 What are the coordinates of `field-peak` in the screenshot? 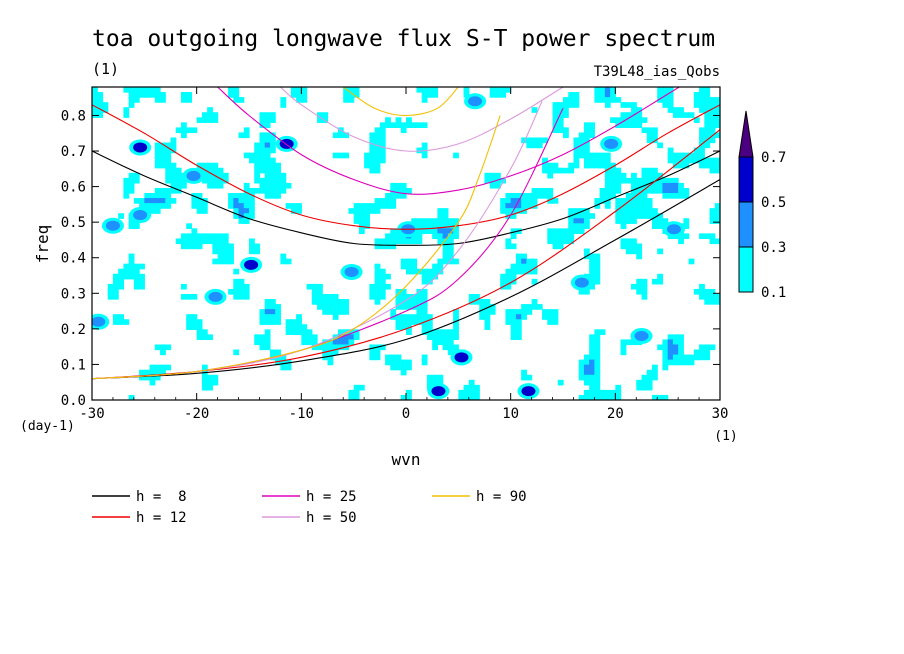 It's located at (475, 101).